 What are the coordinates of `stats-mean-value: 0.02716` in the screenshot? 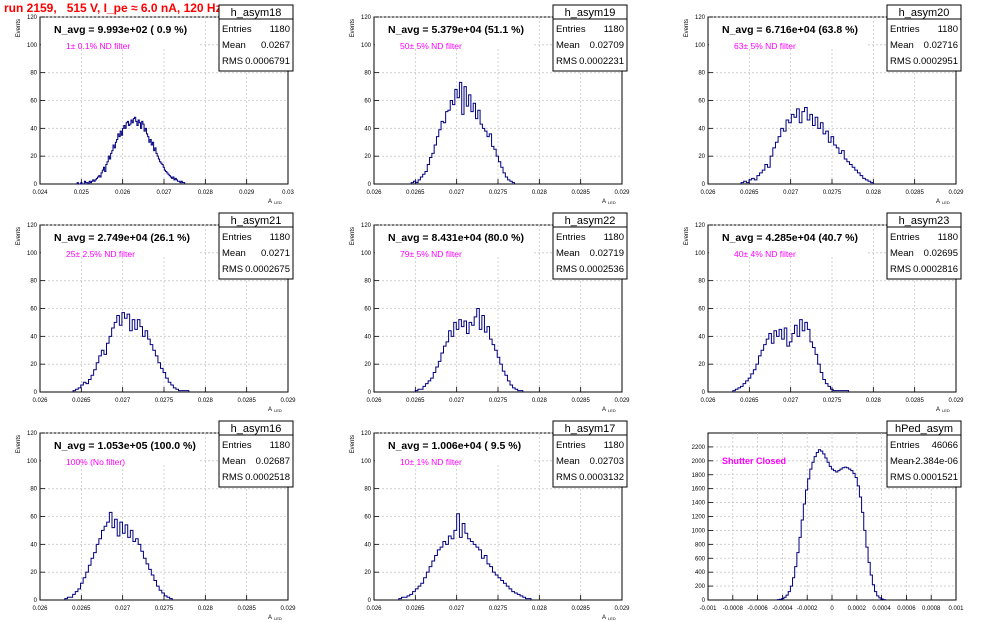 It's located at (941, 45).